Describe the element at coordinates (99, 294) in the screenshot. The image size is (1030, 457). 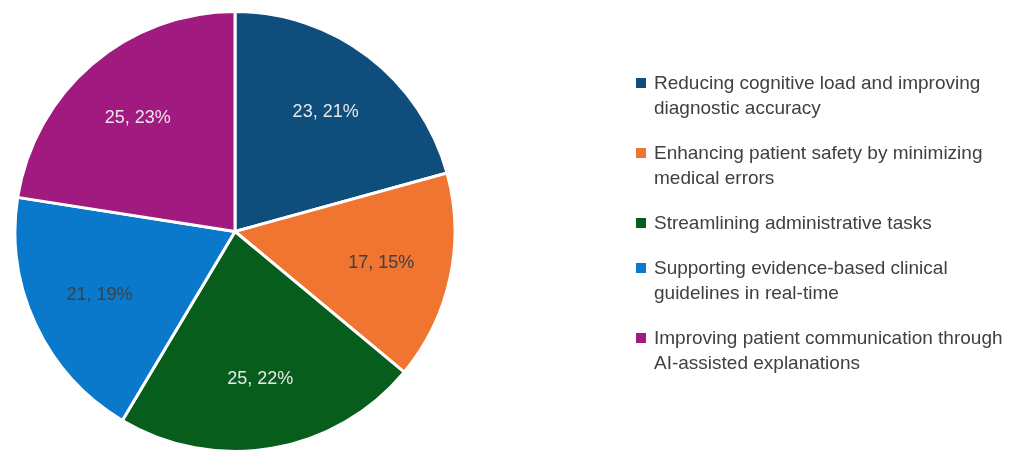
I see `data-label: 21, 19%` at that location.